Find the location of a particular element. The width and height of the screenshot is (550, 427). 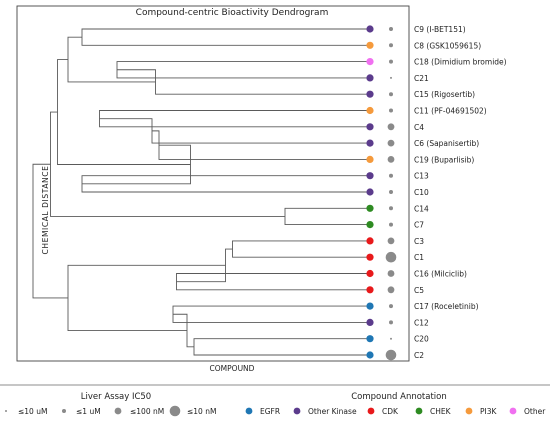

leaf-label: C3 is located at coordinates (419, 241).